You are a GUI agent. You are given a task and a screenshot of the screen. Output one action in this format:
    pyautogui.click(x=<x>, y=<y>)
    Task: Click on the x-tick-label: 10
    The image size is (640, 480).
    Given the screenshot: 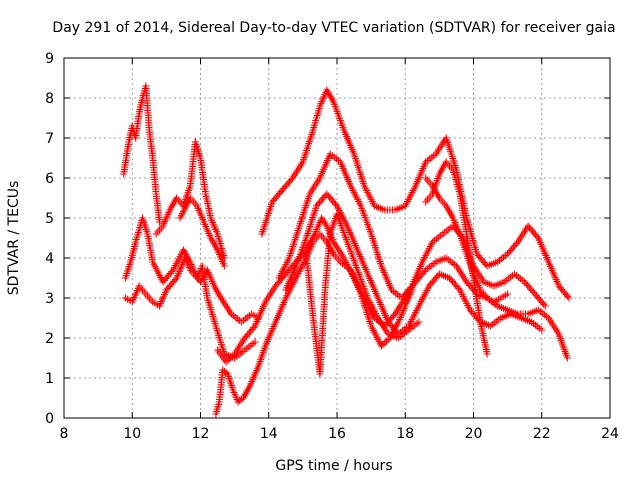 What is the action you would take?
    pyautogui.click(x=132, y=434)
    